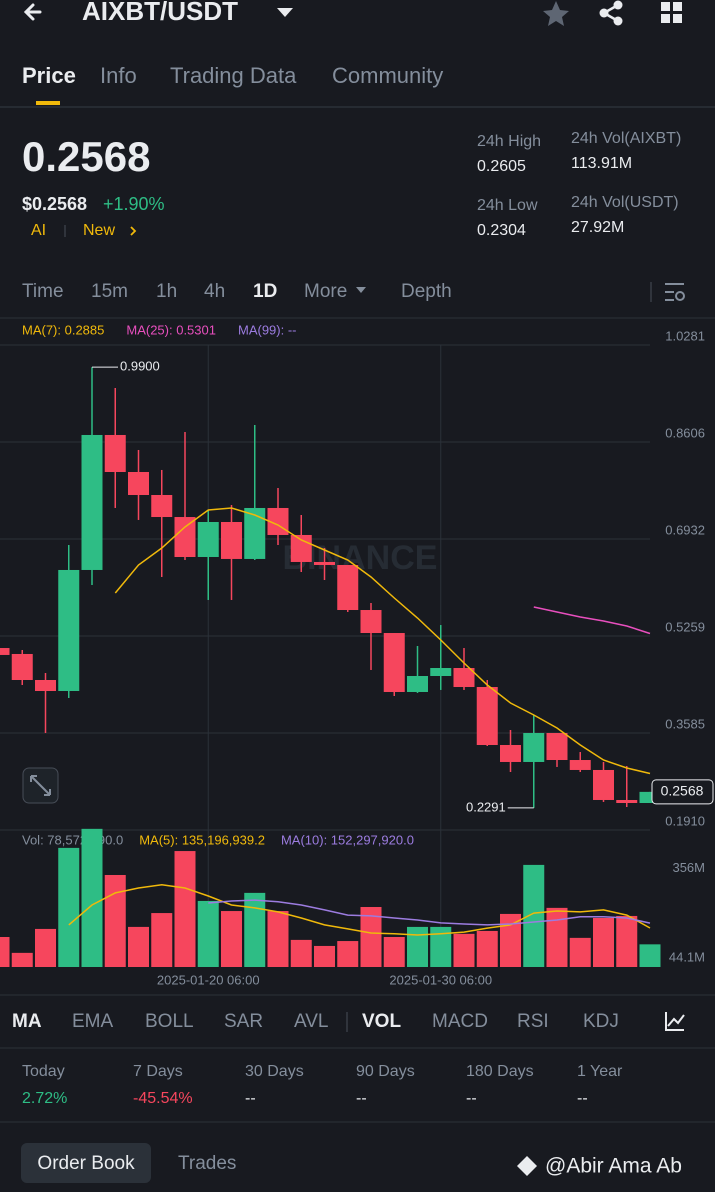  What do you see at coordinates (685, 626) in the screenshot?
I see `y-tick-label: 0.5259` at bounding box center [685, 626].